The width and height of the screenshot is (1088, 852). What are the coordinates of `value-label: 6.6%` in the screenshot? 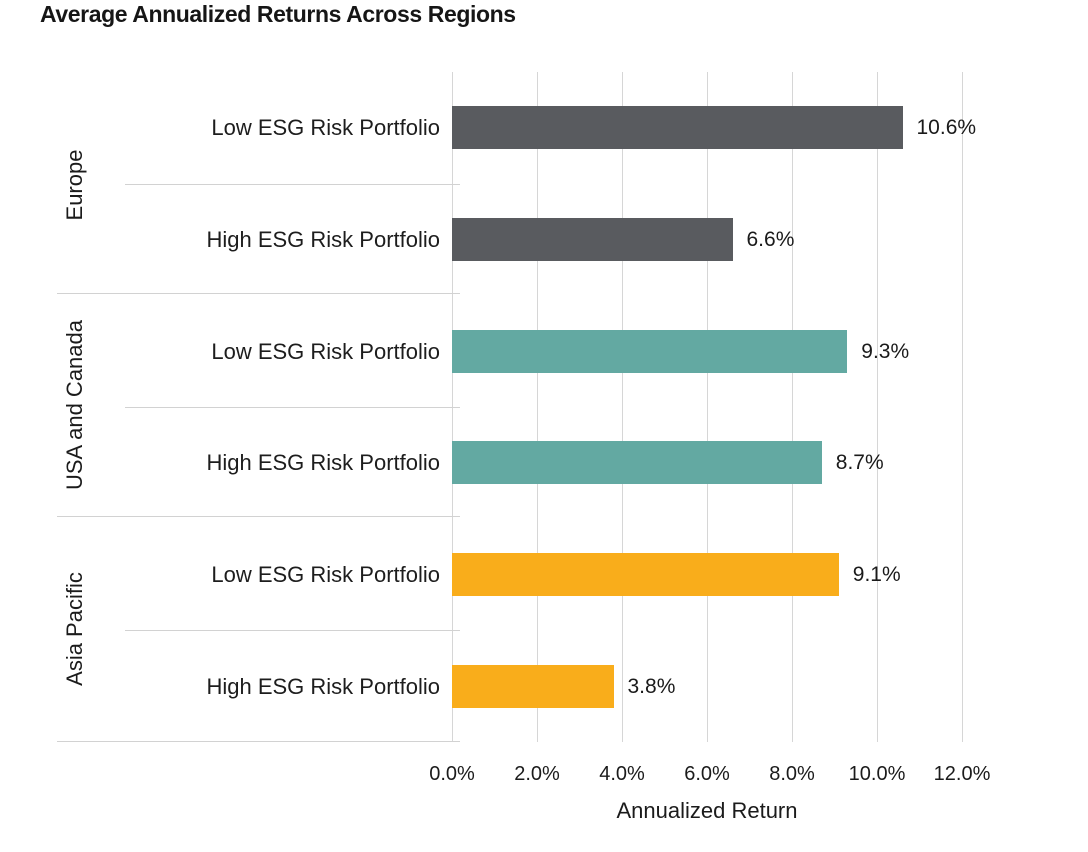 It's located at (770, 239).